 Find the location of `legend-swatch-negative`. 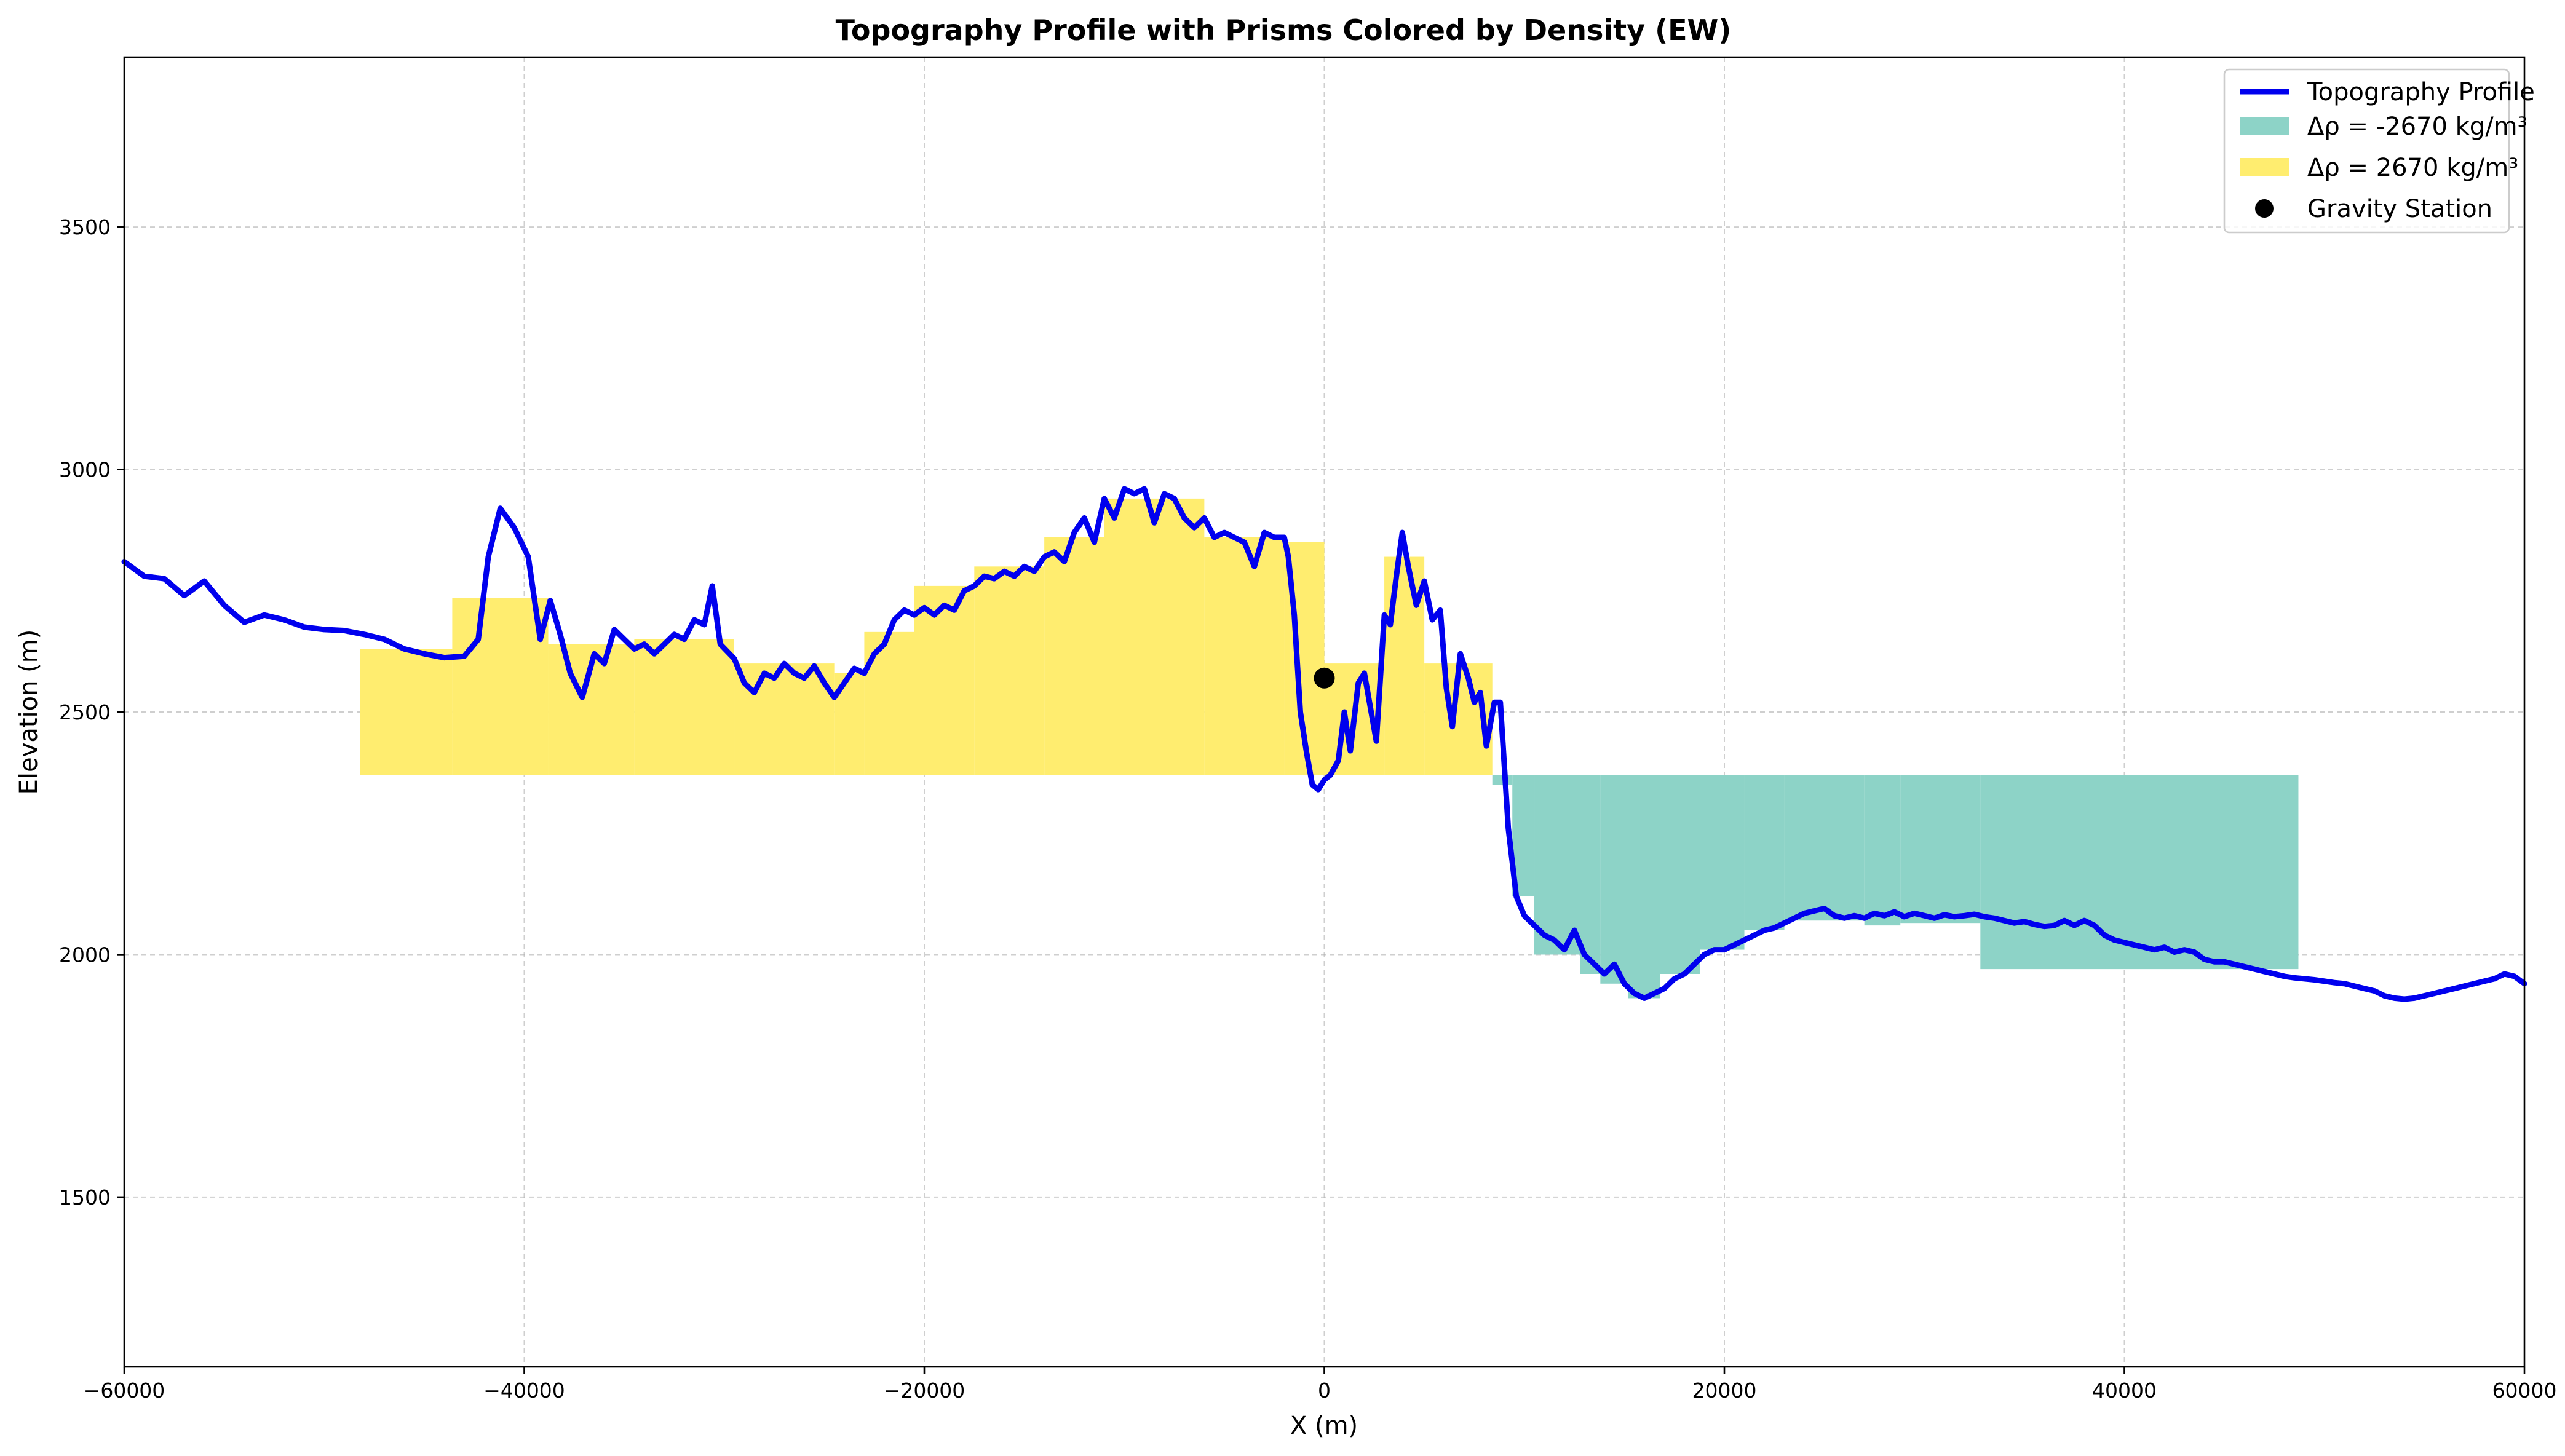

legend-swatch-negative is located at coordinates (2264, 126).